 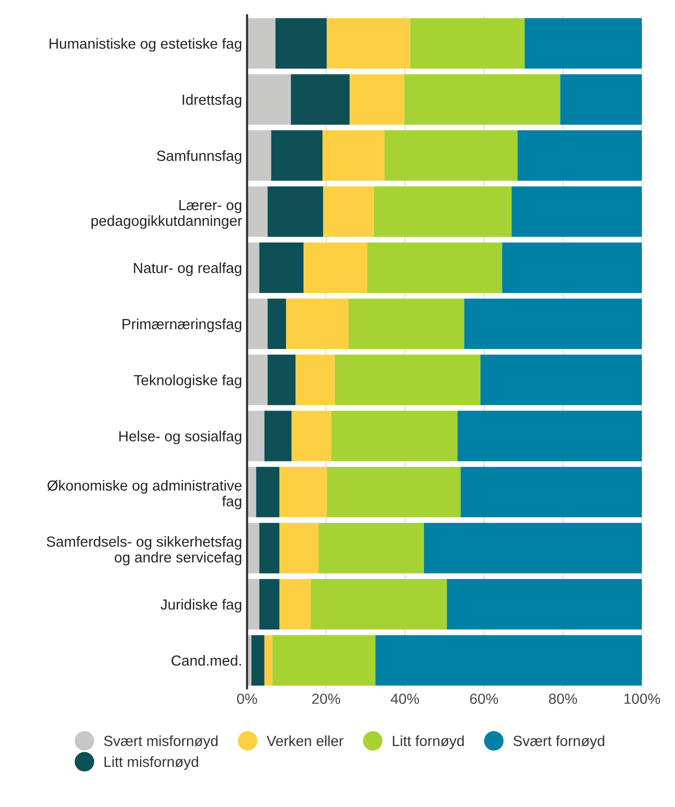 What do you see at coordinates (144, 495) in the screenshot?
I see `y-tick-label: Økonomiske og administrative fag` at bounding box center [144, 495].